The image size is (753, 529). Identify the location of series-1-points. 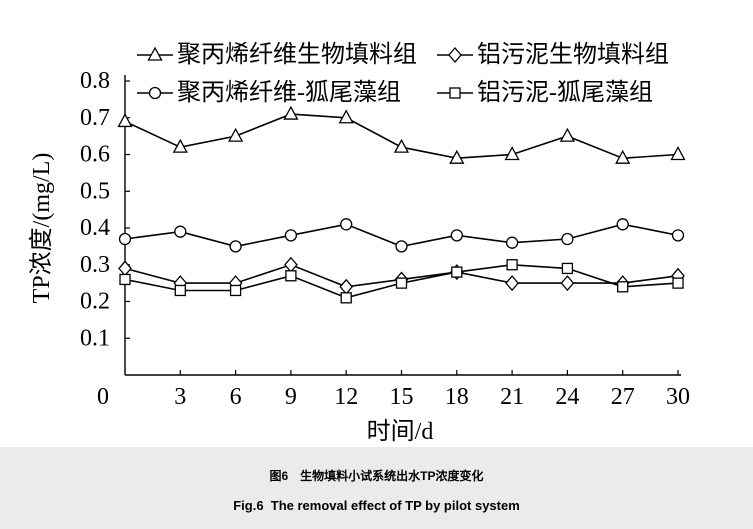
(401, 134).